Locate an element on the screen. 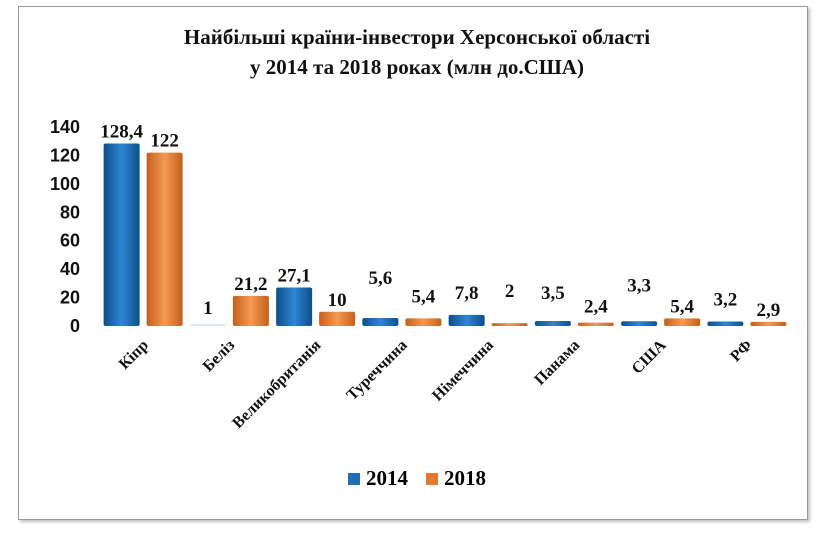 The width and height of the screenshot is (834, 550). legend-label-2018: 2018 is located at coordinates (465, 478).